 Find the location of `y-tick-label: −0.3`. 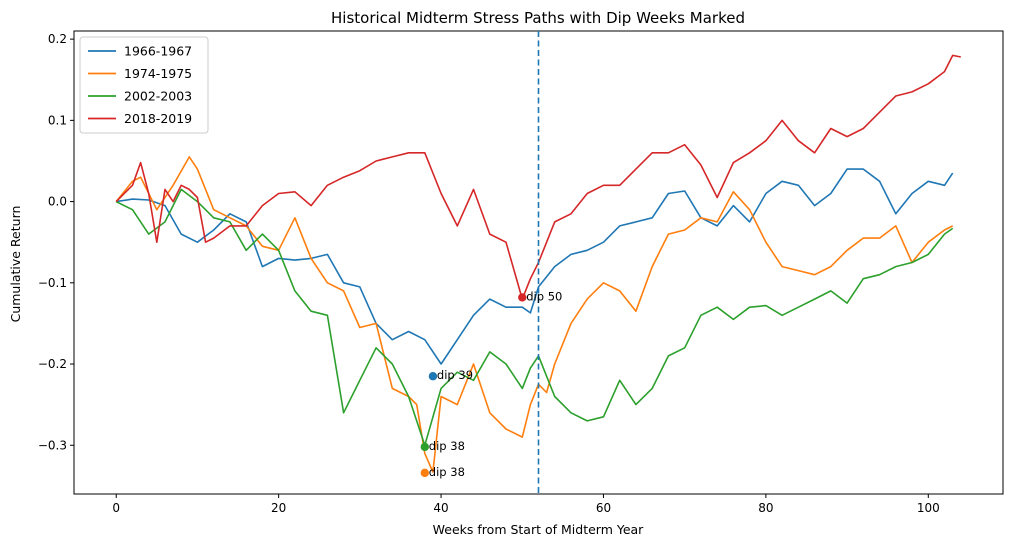

y-tick-label: −0.3 is located at coordinates (52, 445).